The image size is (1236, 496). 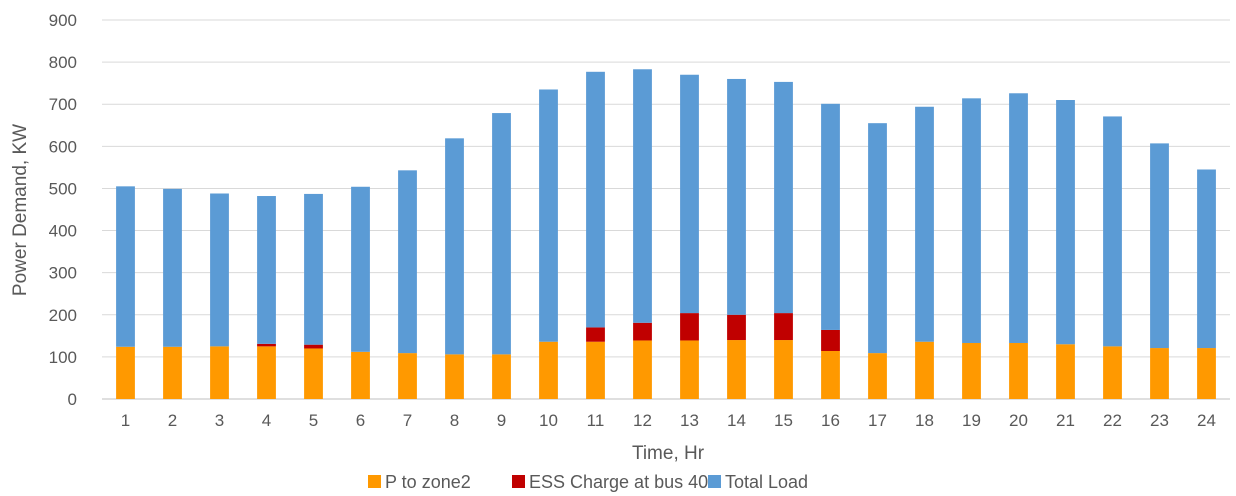 What do you see at coordinates (1065, 420) in the screenshot?
I see `x-tick-label: 21` at bounding box center [1065, 420].